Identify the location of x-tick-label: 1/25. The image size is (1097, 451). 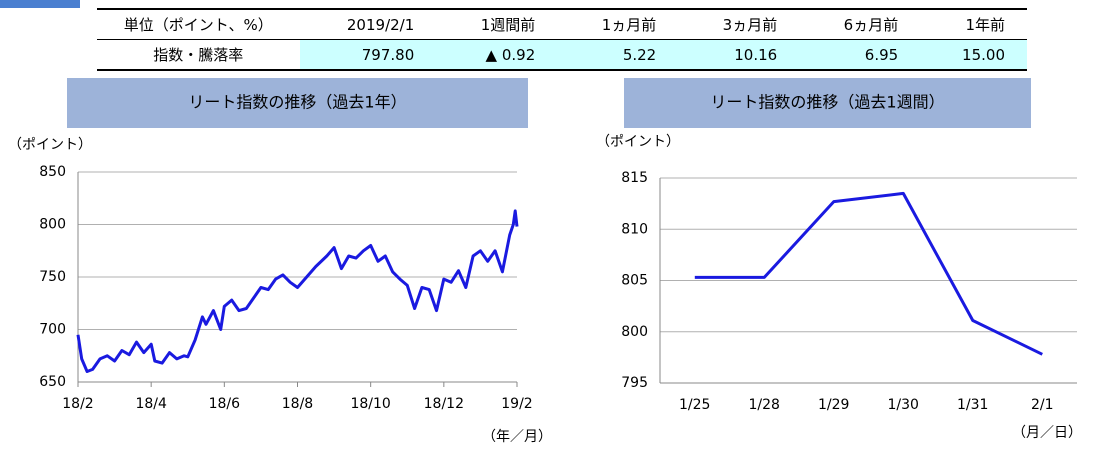
(694, 405).